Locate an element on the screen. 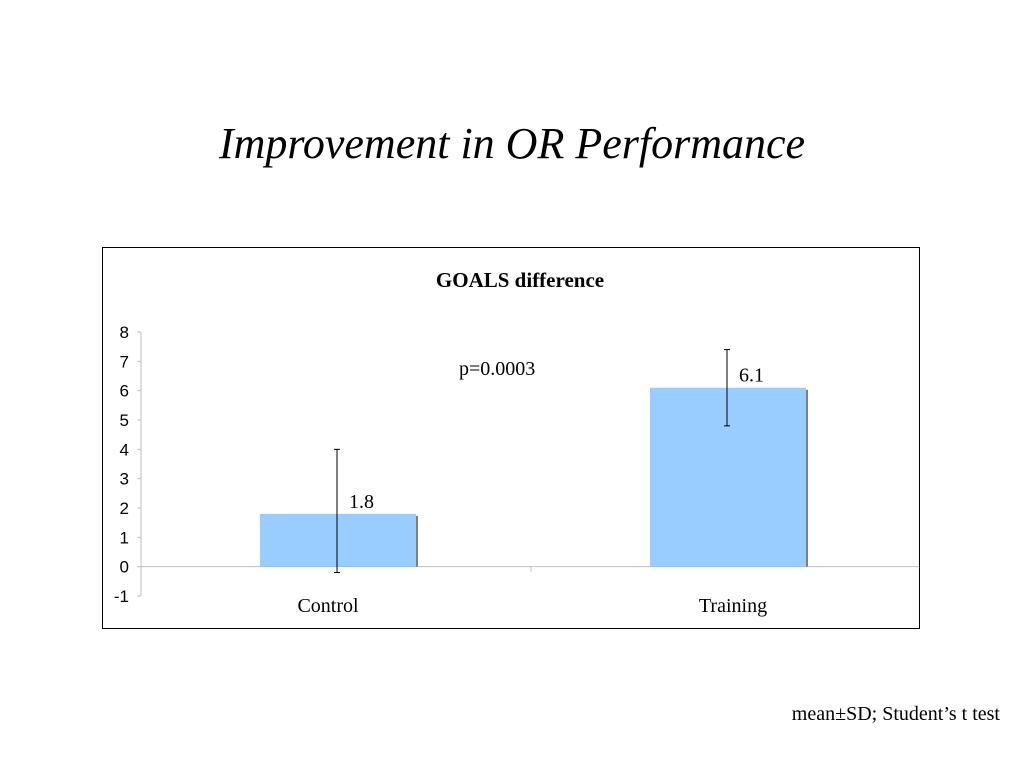 The image size is (1024, 768). data-label: 1.8 is located at coordinates (361, 502).